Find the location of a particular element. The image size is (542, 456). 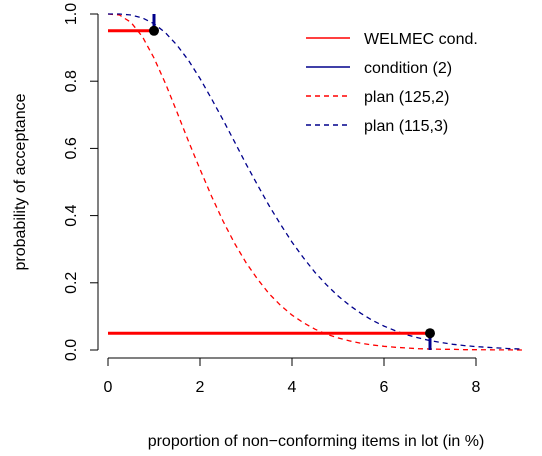

y-tick-label: 0.4 is located at coordinates (71, 215).